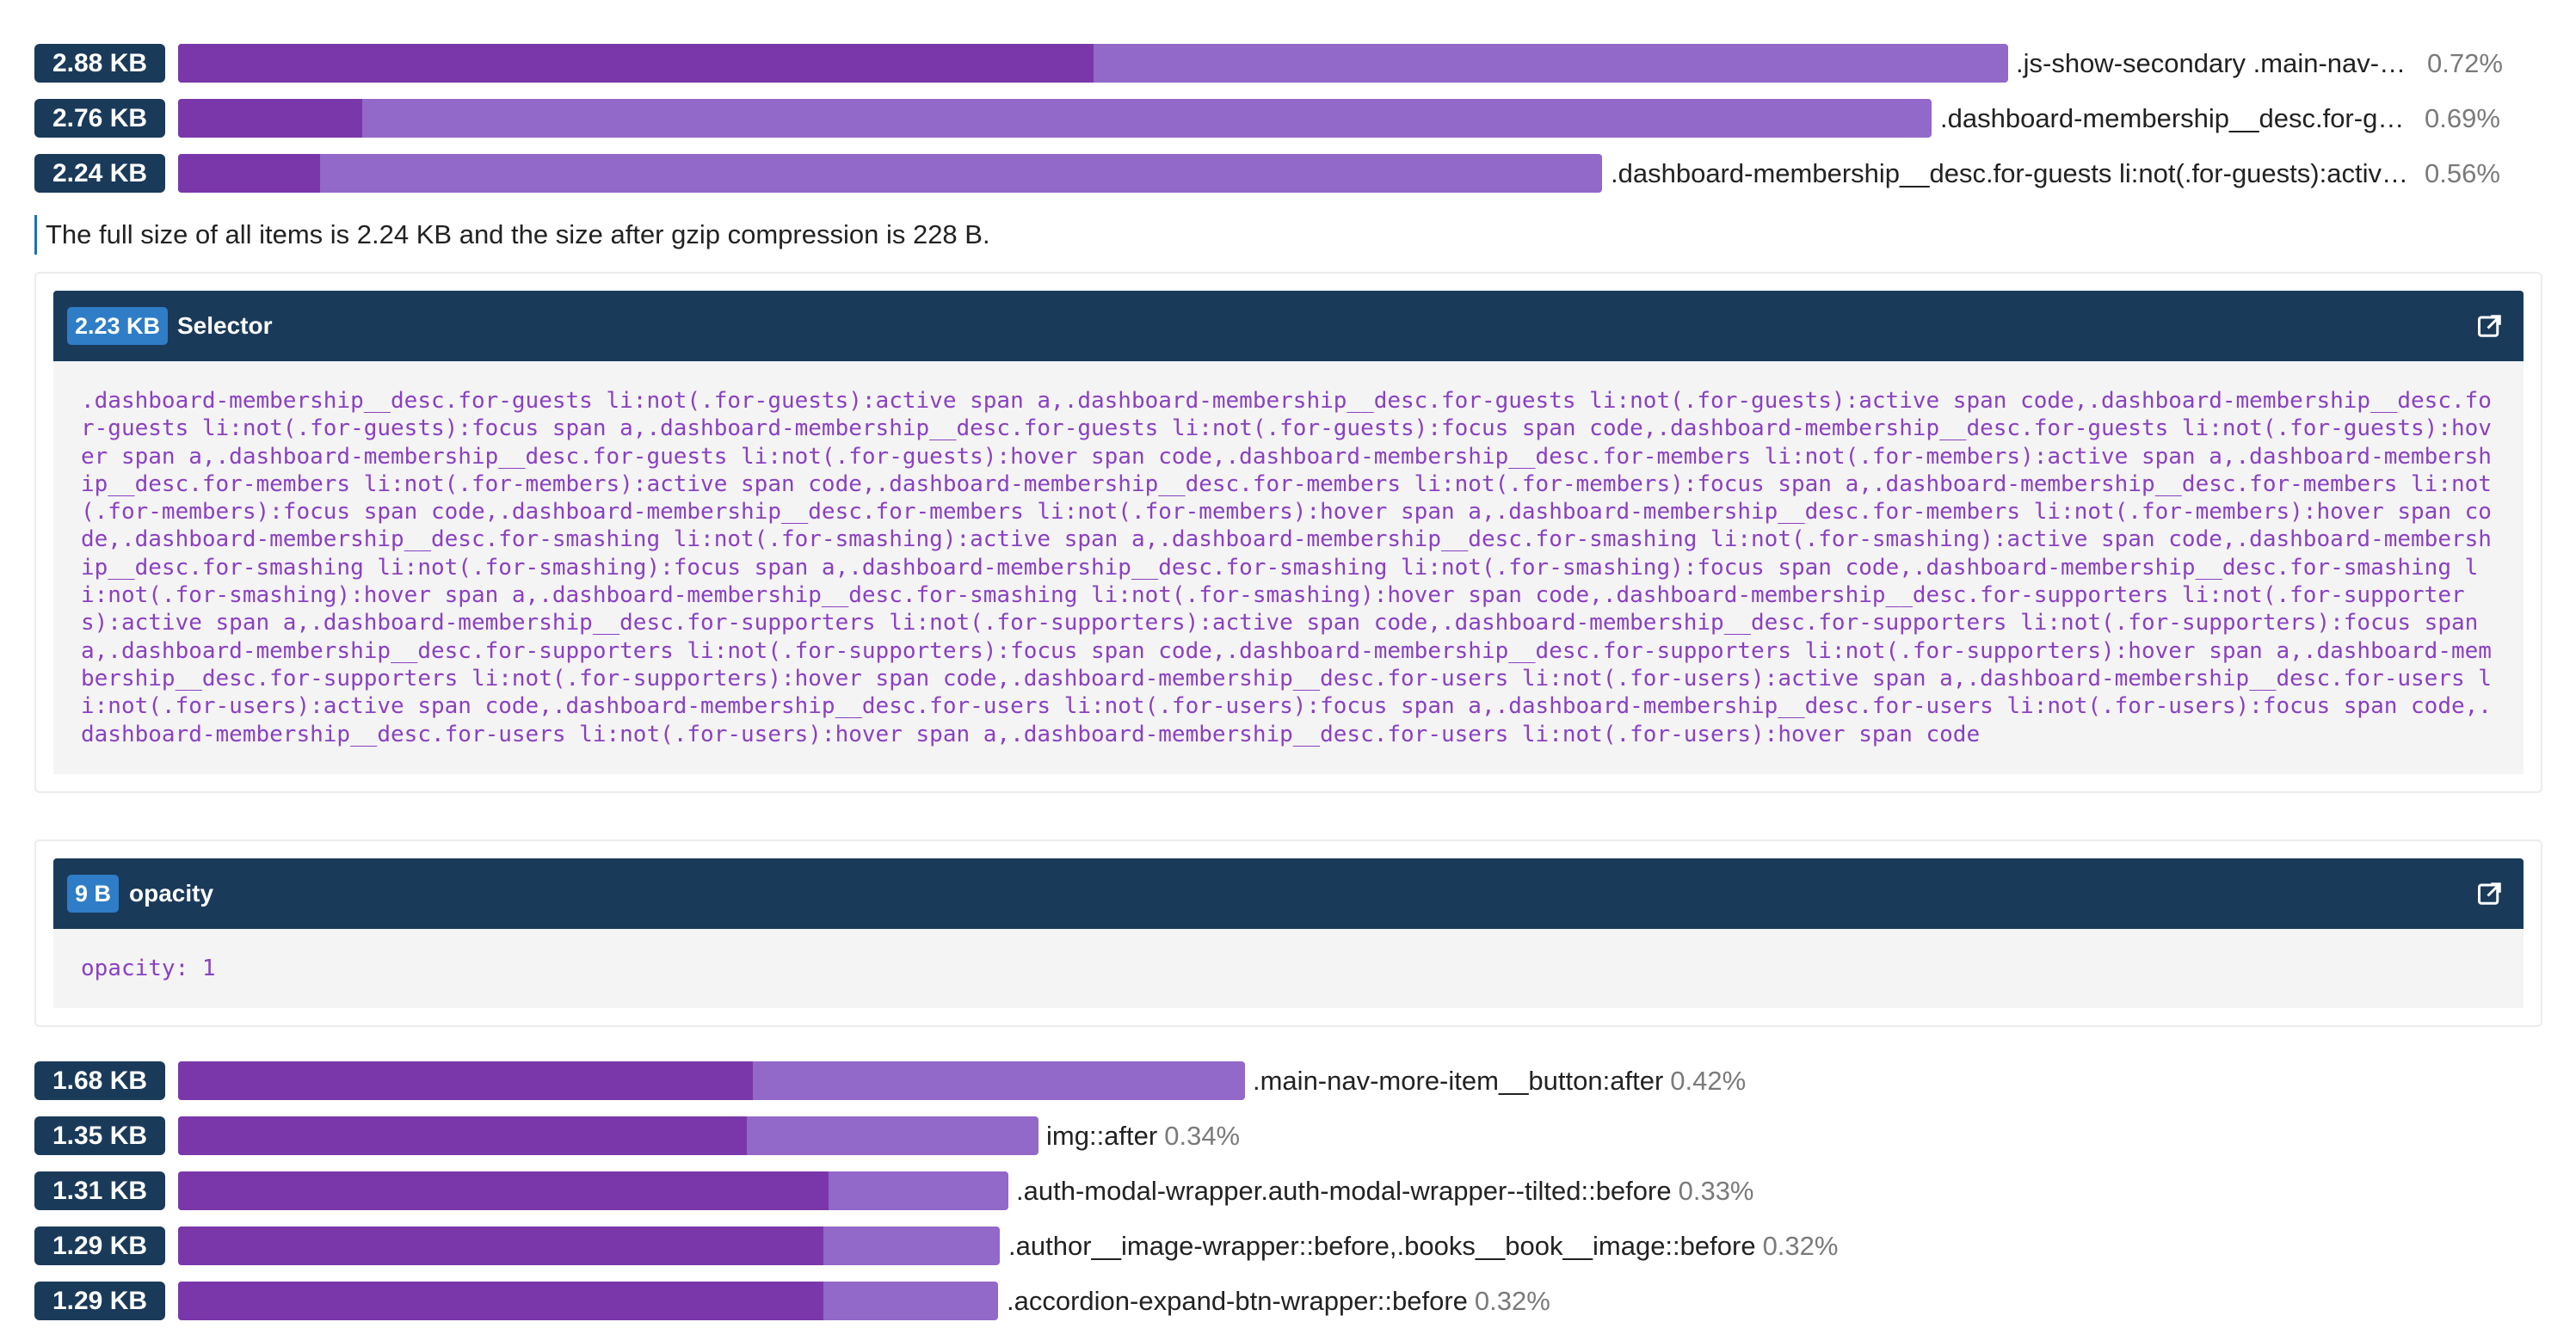 The height and width of the screenshot is (1328, 2576). I want to click on size-badge: 2.24 KB, so click(99, 173).